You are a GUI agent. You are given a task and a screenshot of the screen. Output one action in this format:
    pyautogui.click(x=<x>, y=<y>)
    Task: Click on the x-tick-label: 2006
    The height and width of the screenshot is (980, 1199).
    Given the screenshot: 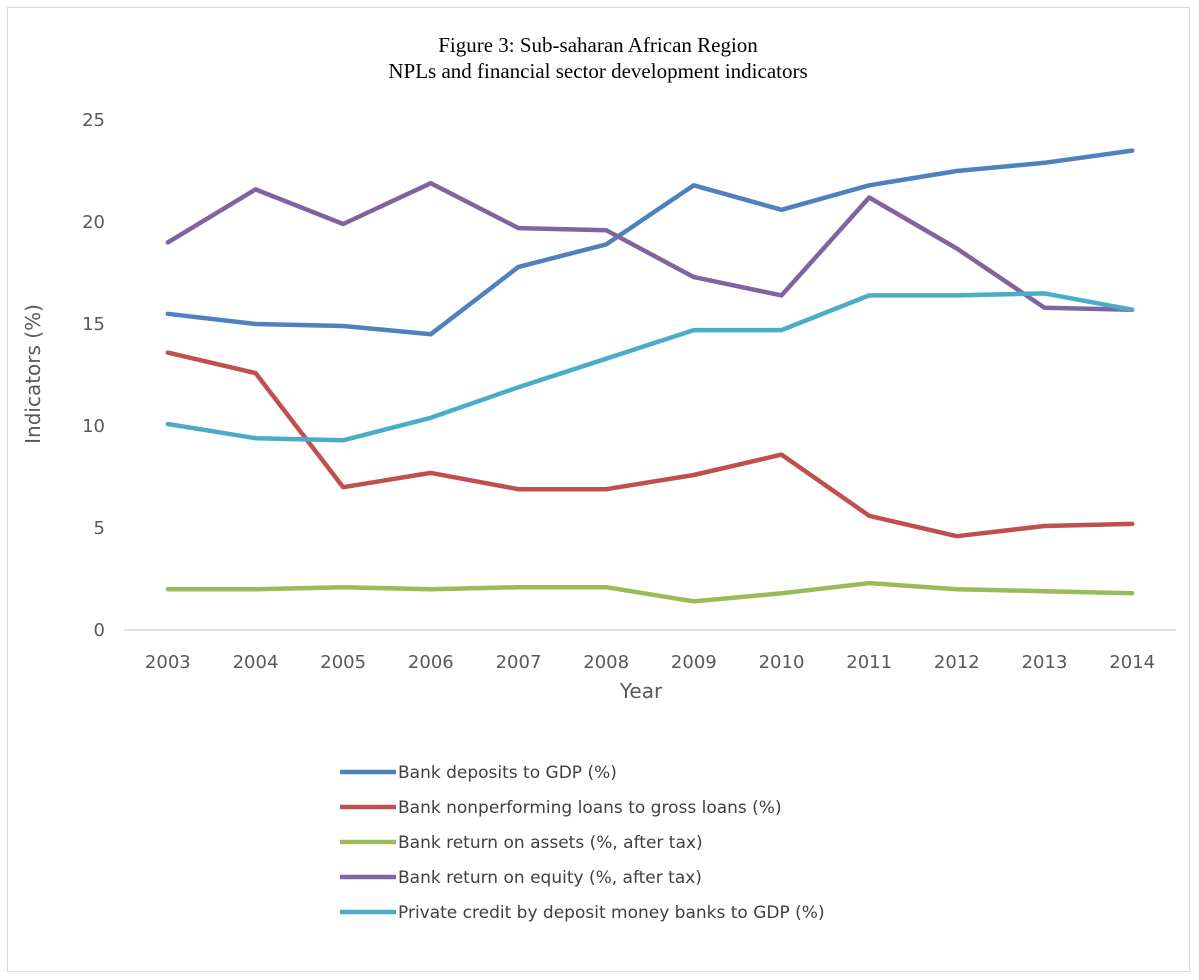 What is the action you would take?
    pyautogui.click(x=431, y=662)
    